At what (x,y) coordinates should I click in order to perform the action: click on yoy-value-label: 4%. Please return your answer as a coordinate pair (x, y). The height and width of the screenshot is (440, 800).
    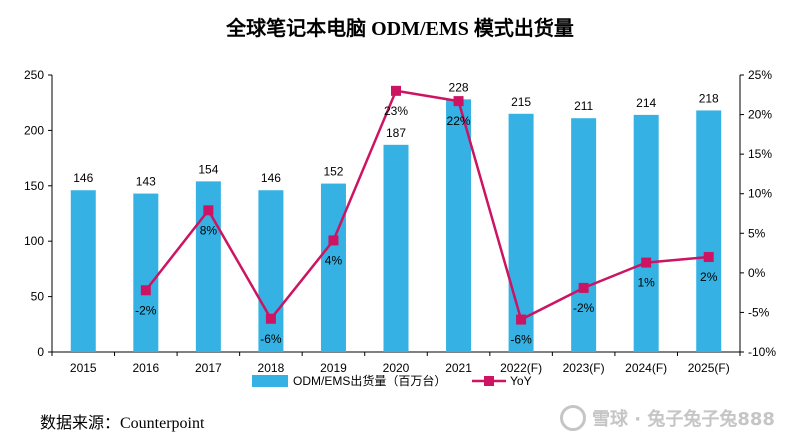
    Looking at the image, I should click on (334, 260).